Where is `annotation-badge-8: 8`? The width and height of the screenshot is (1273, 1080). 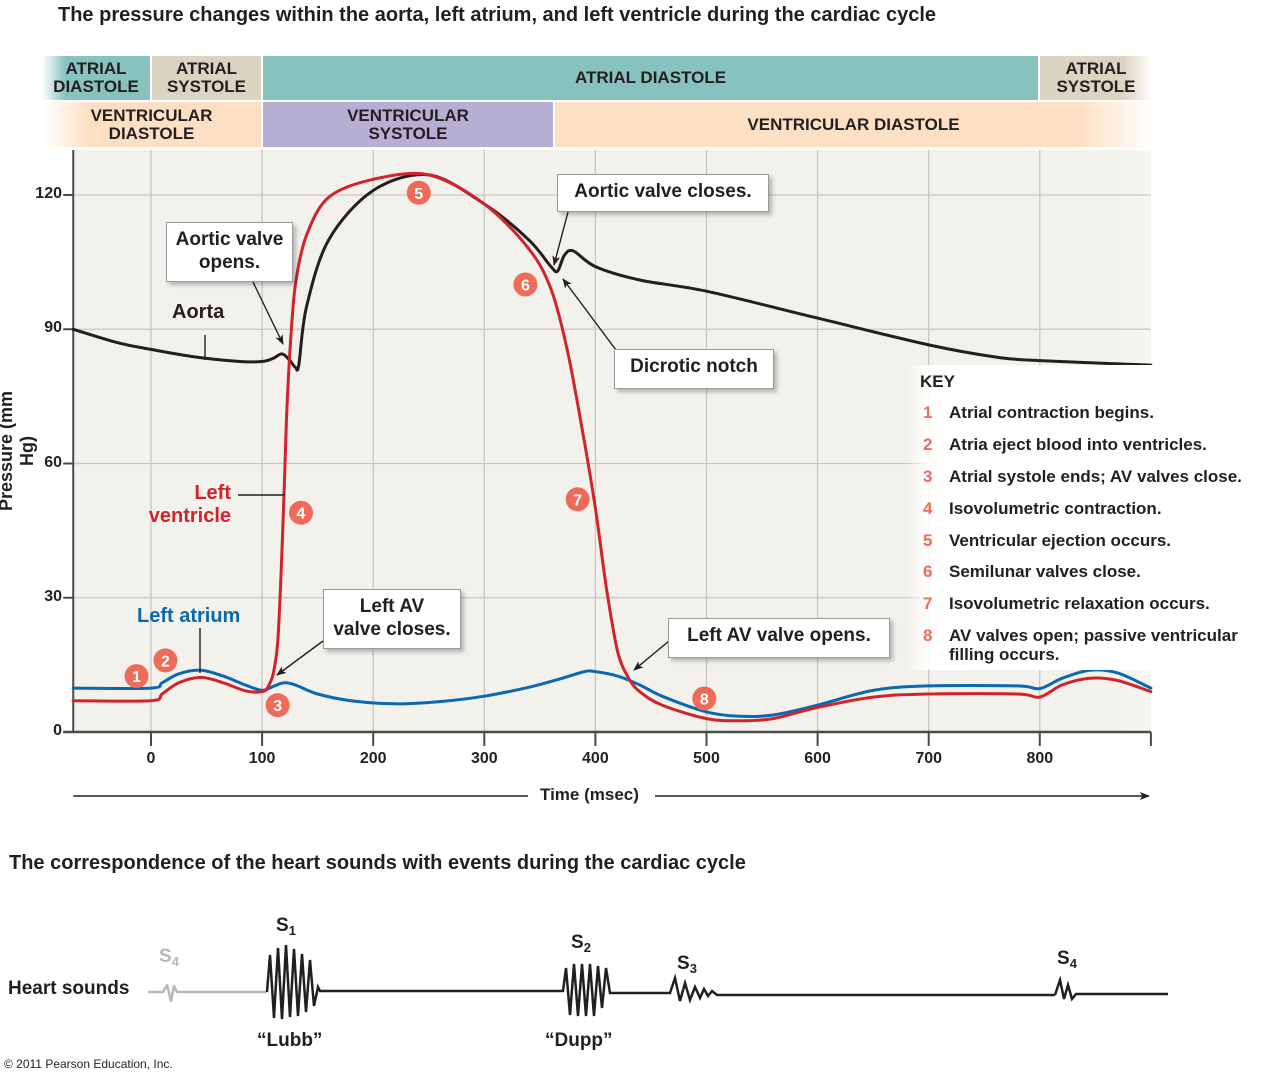 annotation-badge-8: 8 is located at coordinates (704, 698).